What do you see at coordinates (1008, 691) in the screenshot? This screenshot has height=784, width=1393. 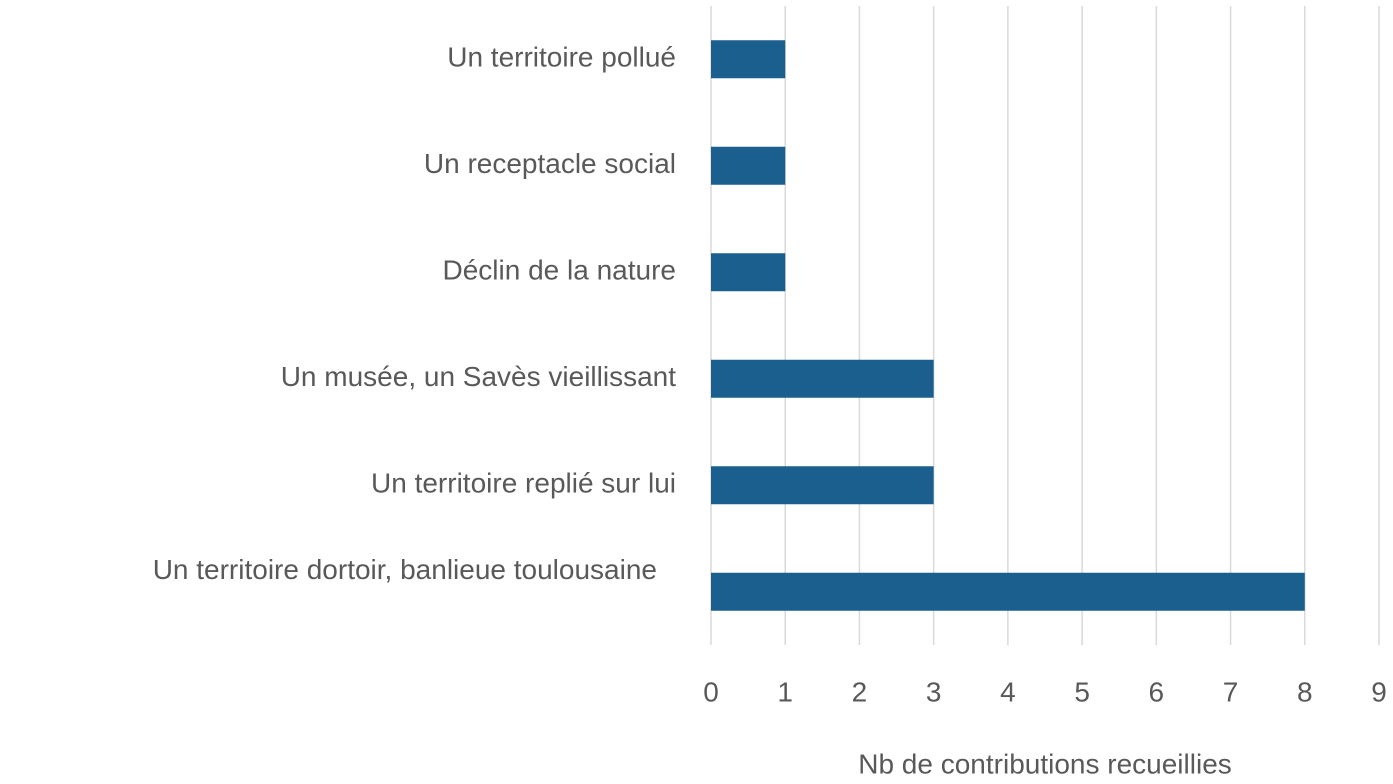 I see `x-tick-label: 4` at bounding box center [1008, 691].